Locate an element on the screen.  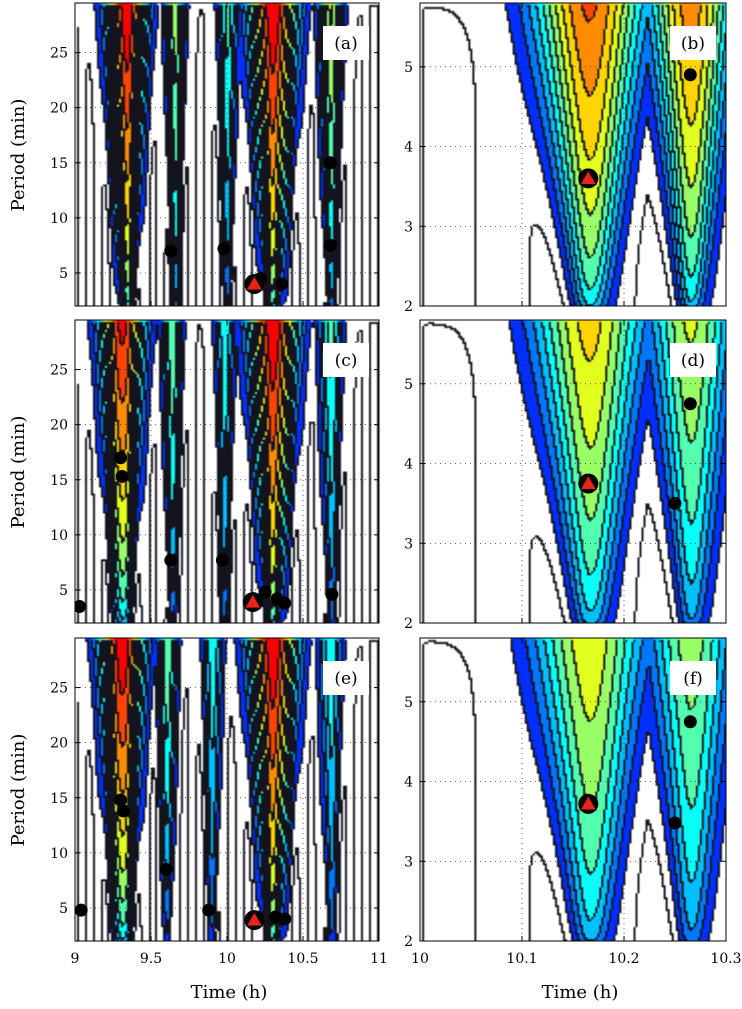
panel-label: (b) is located at coordinates (693, 43).